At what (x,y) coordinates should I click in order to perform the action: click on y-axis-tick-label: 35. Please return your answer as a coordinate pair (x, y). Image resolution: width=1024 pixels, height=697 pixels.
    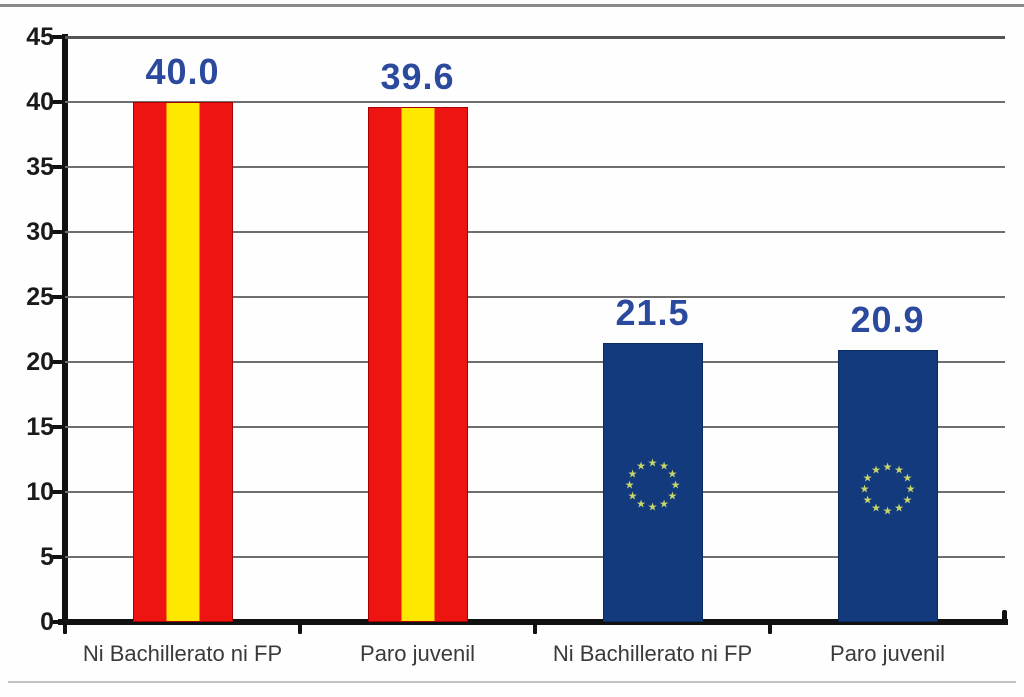
    Looking at the image, I should click on (40, 167).